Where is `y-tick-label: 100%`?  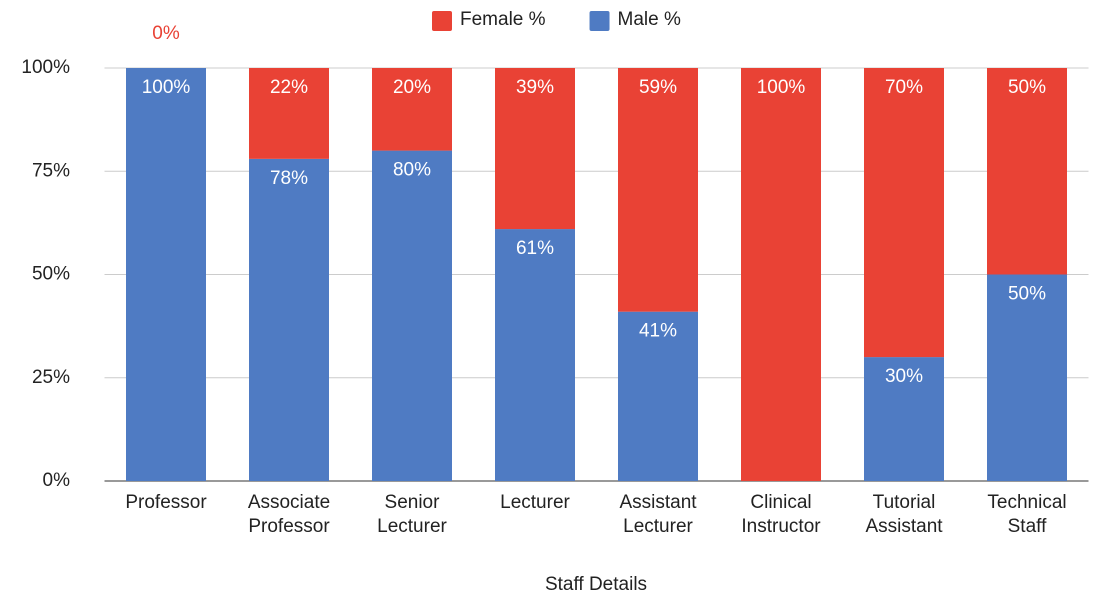 y-tick-label: 100% is located at coordinates (45, 67).